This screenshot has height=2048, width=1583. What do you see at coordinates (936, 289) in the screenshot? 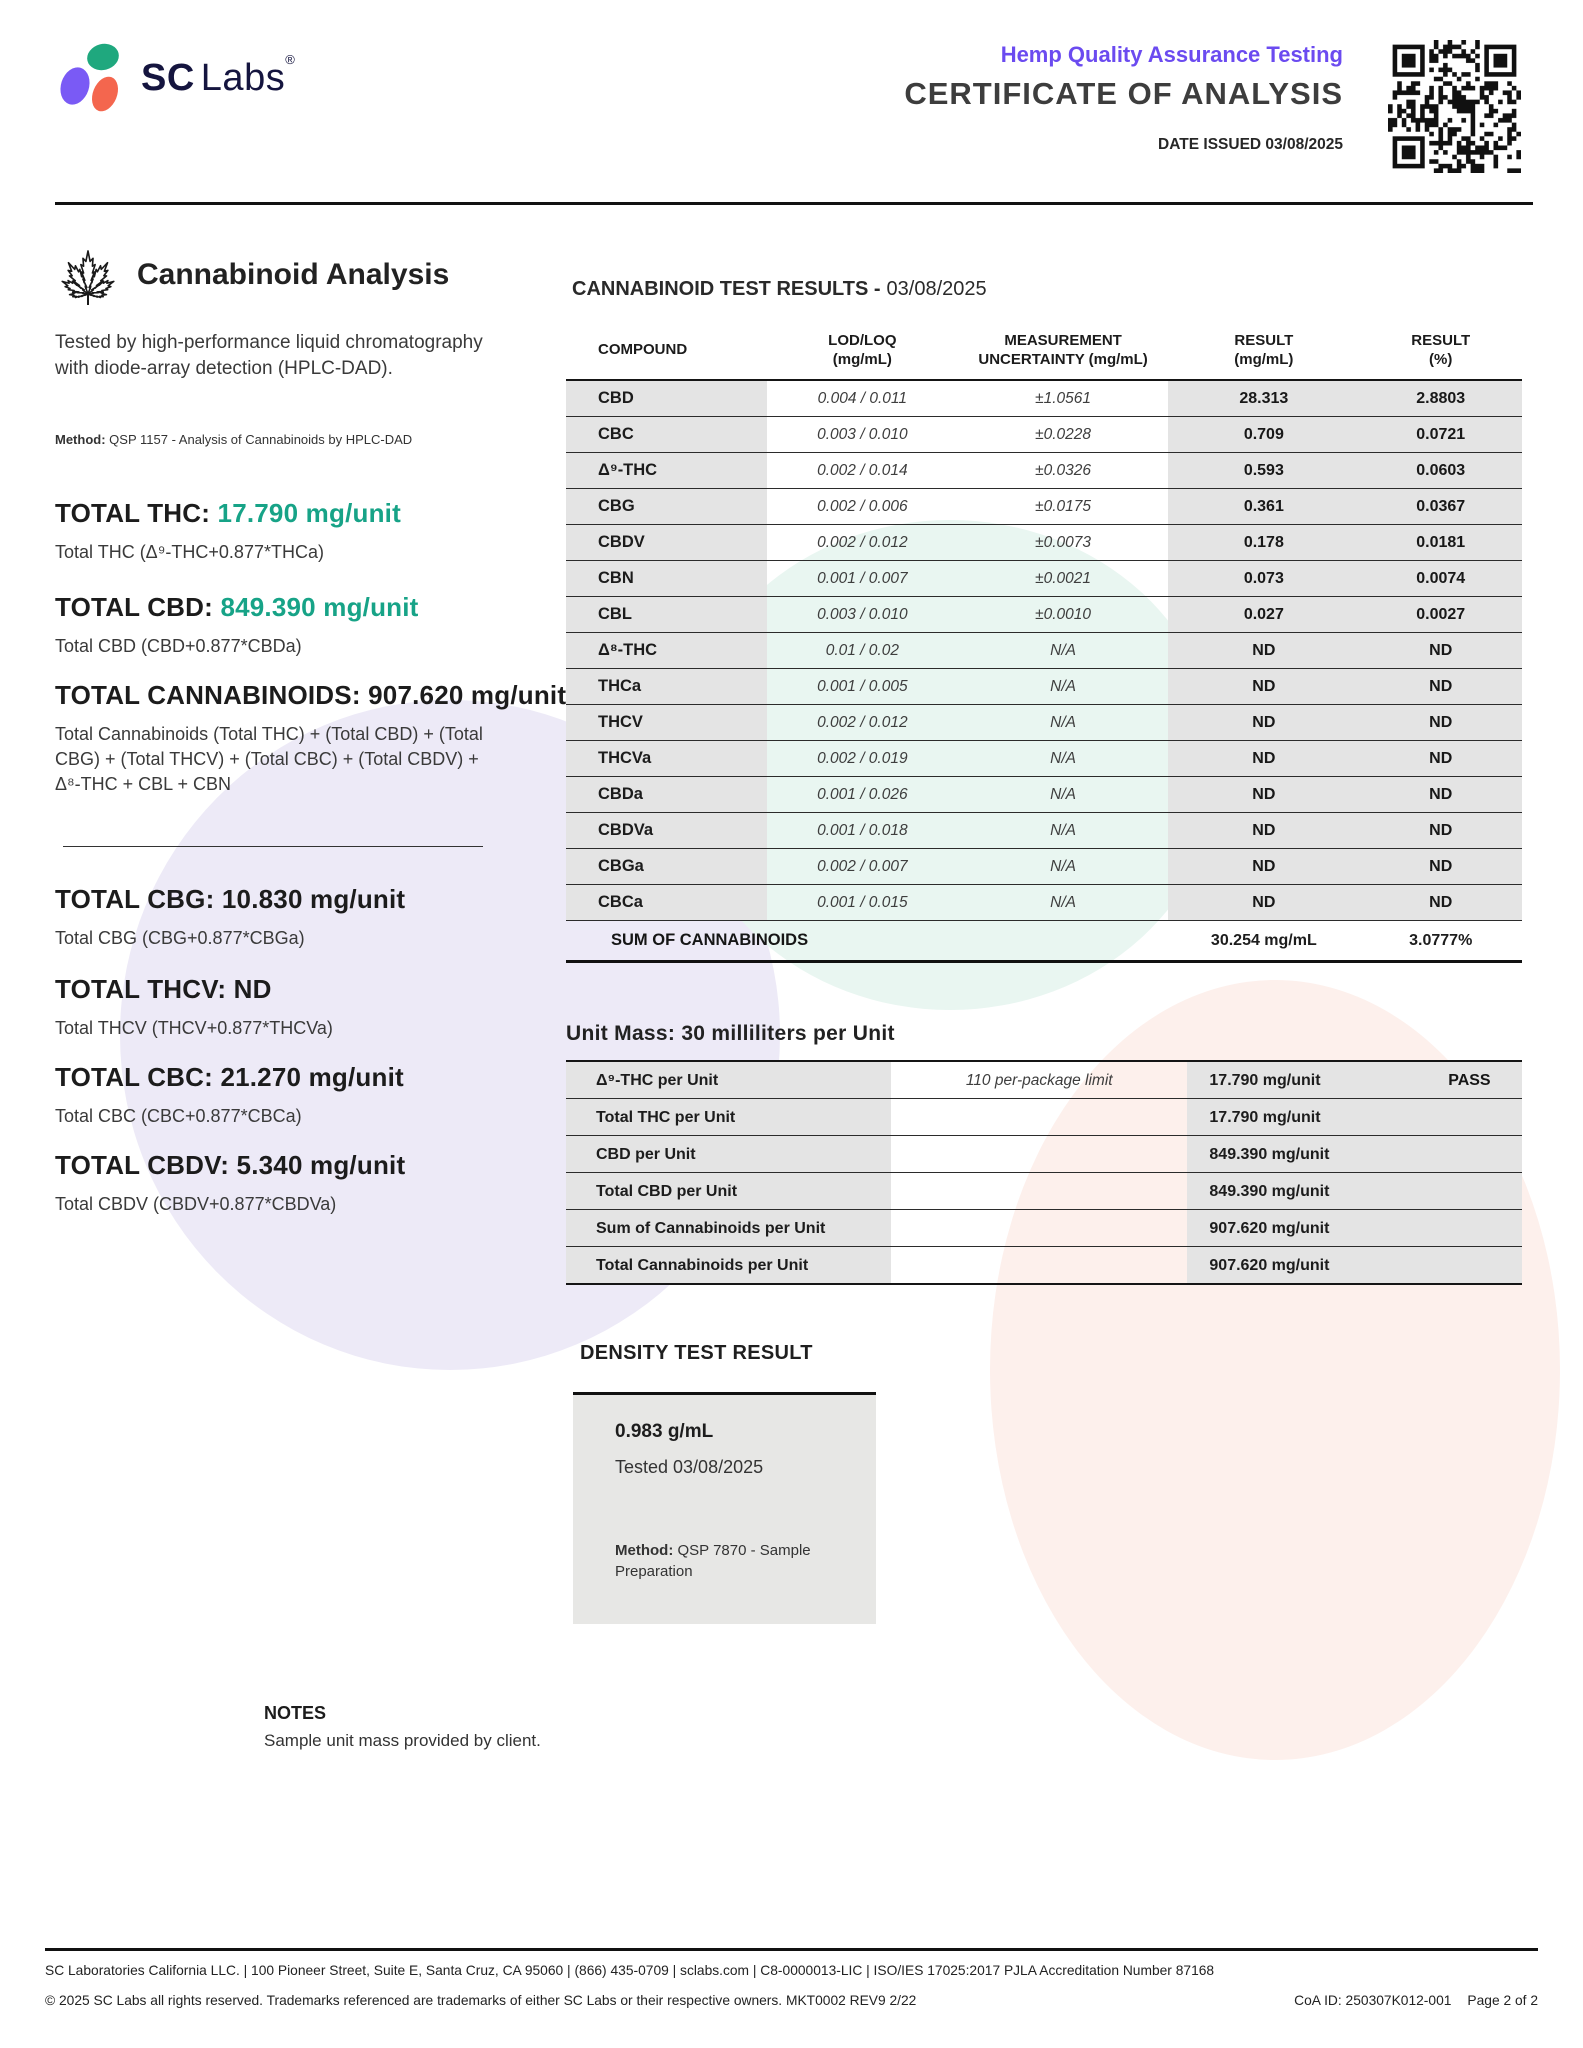
I see `results-title-date: 03/08/2025` at bounding box center [936, 289].